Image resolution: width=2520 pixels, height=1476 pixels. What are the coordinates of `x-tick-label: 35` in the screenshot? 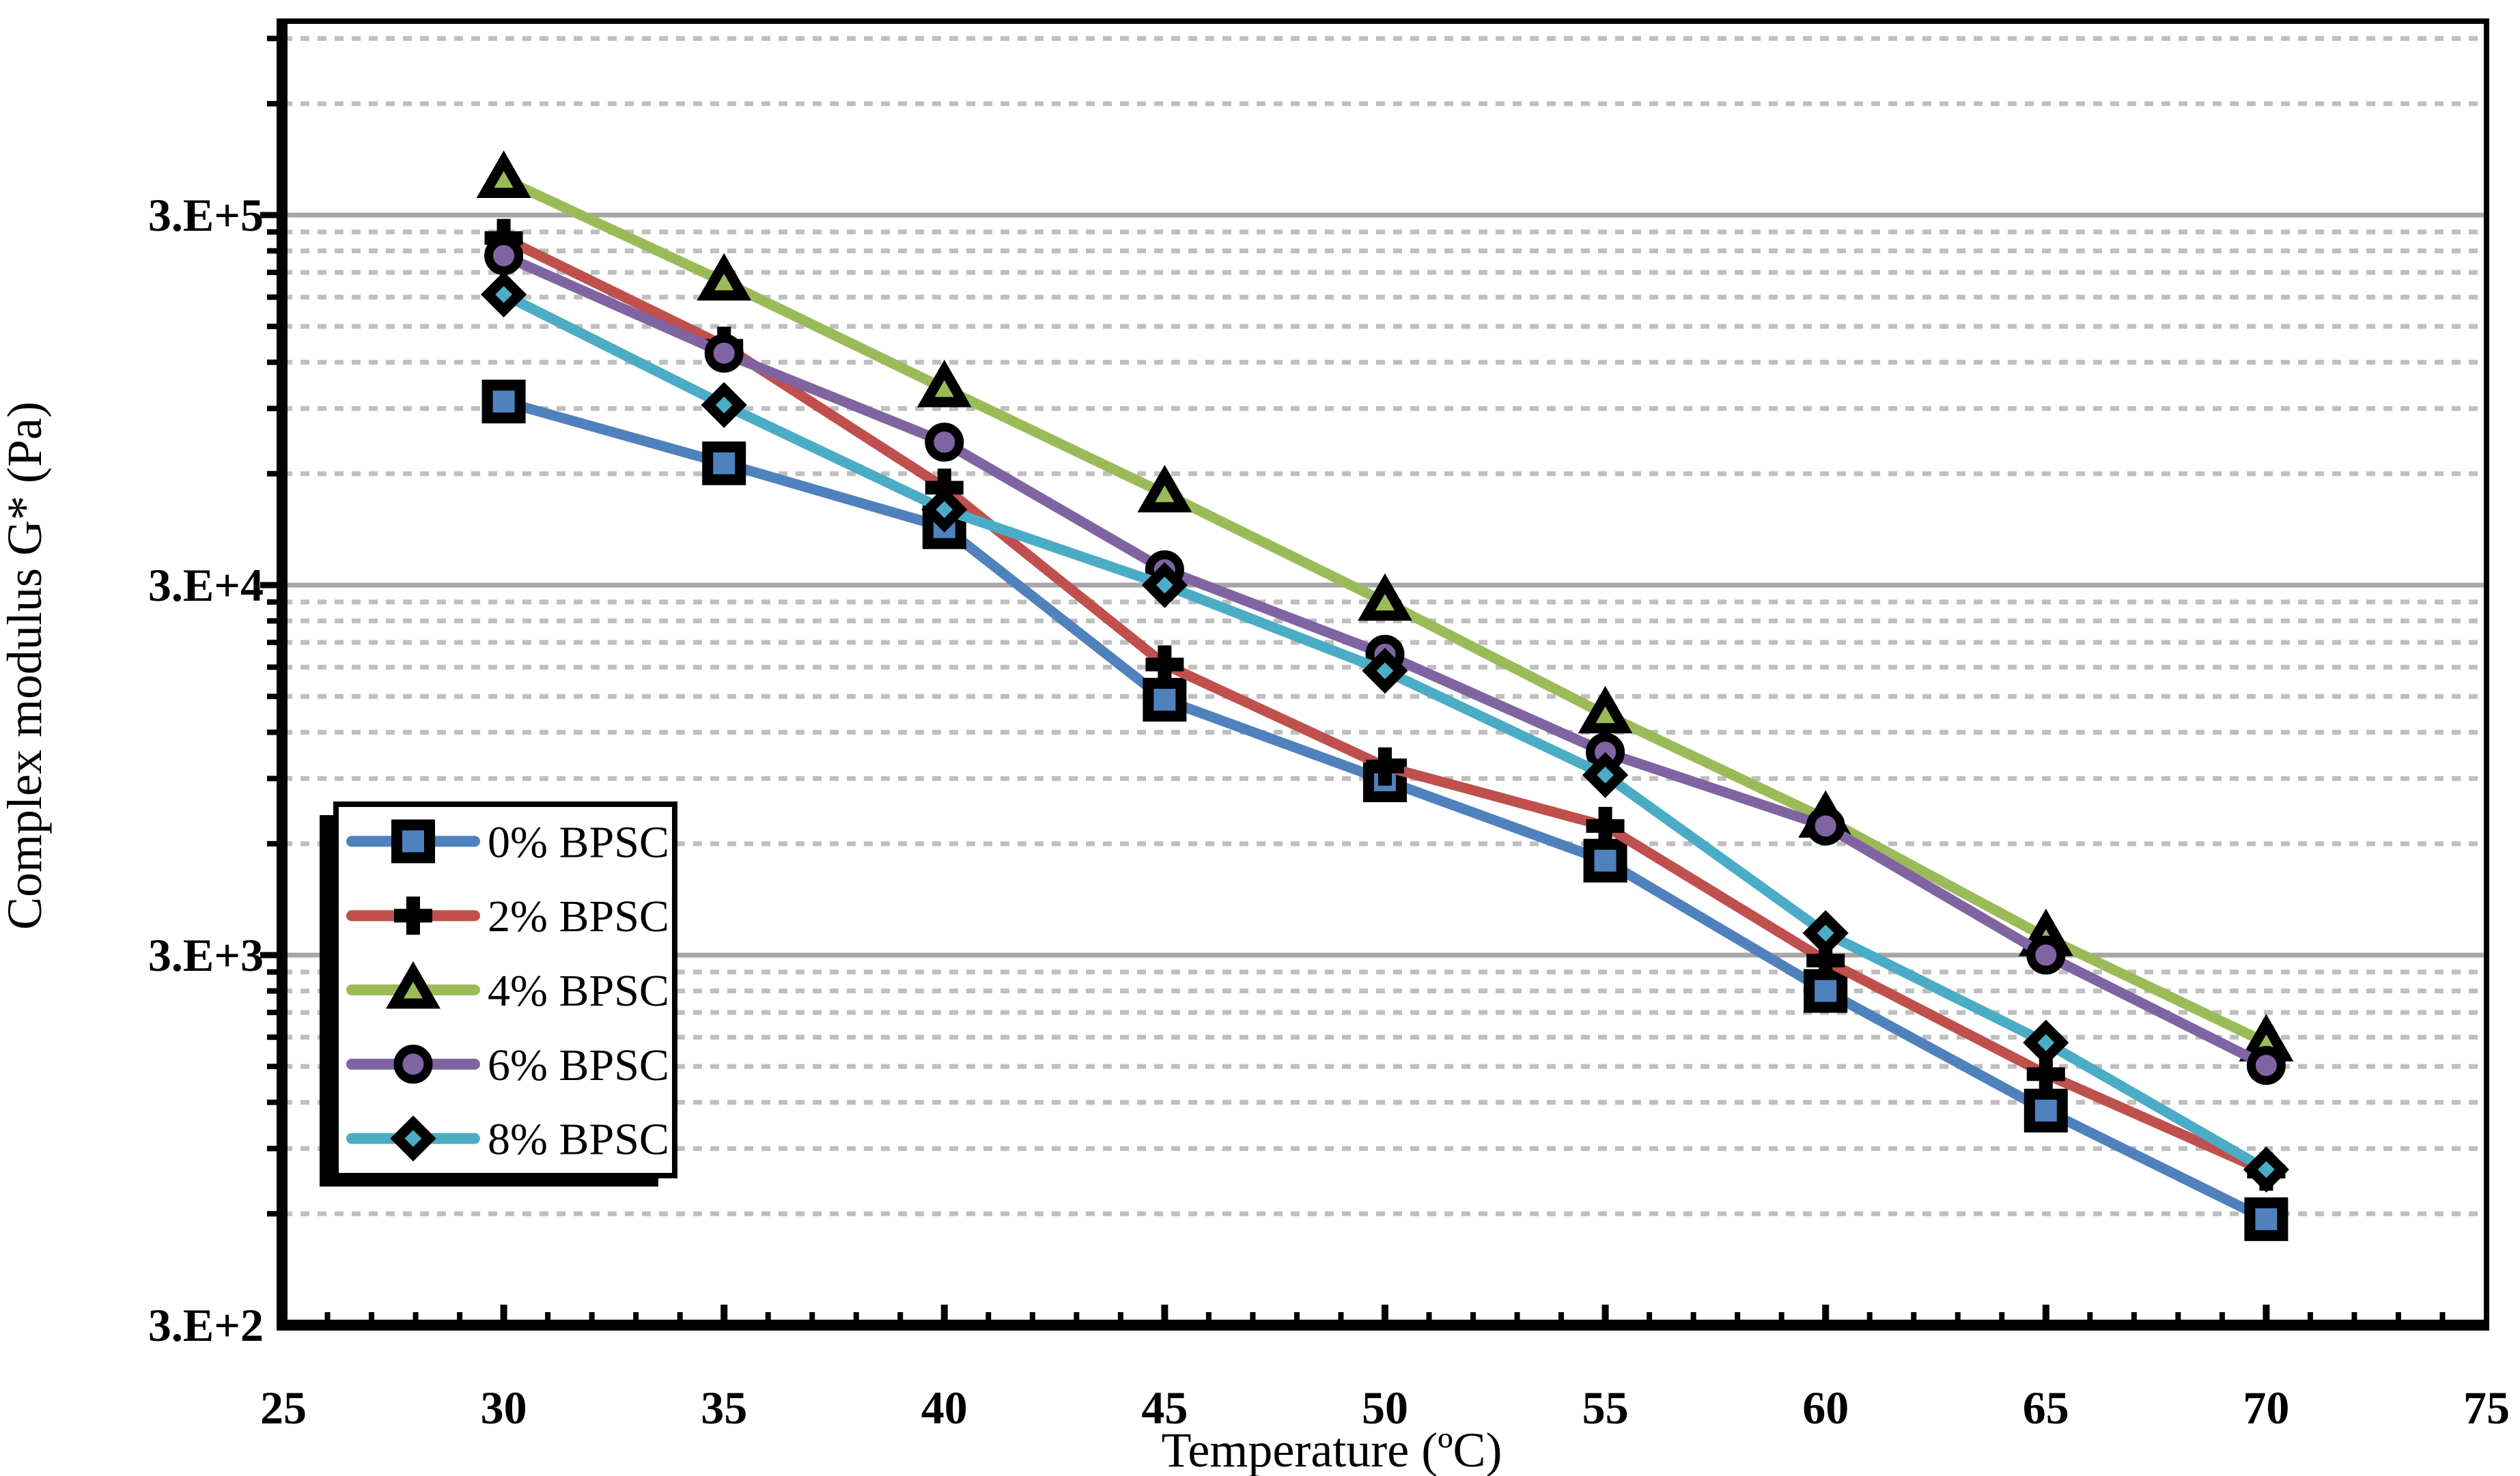 It's located at (724, 1408).